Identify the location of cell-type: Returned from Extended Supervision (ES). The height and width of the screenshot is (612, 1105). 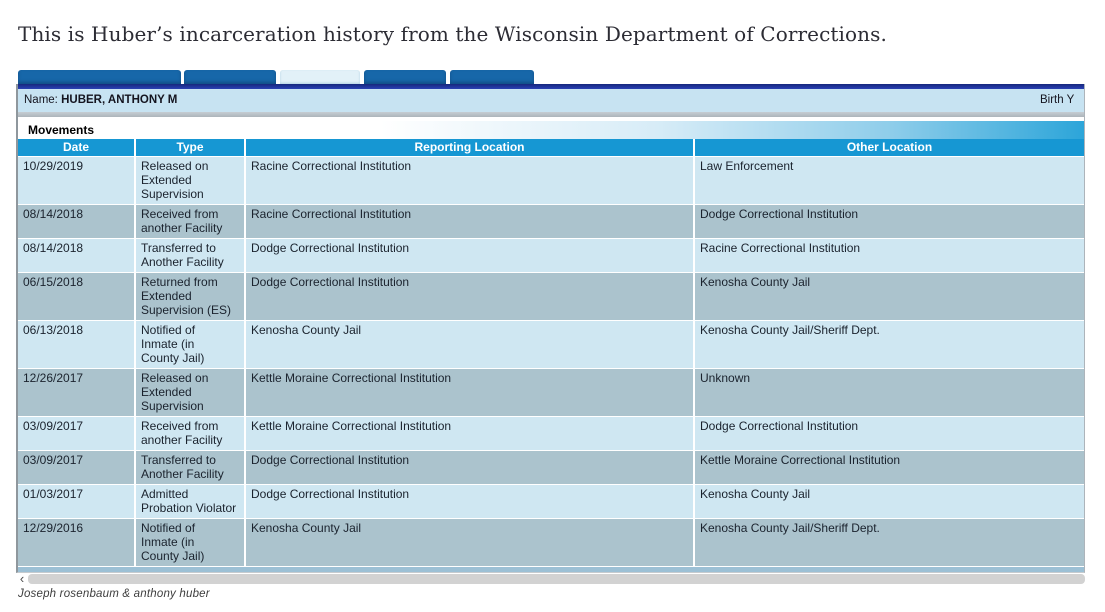
(190, 296).